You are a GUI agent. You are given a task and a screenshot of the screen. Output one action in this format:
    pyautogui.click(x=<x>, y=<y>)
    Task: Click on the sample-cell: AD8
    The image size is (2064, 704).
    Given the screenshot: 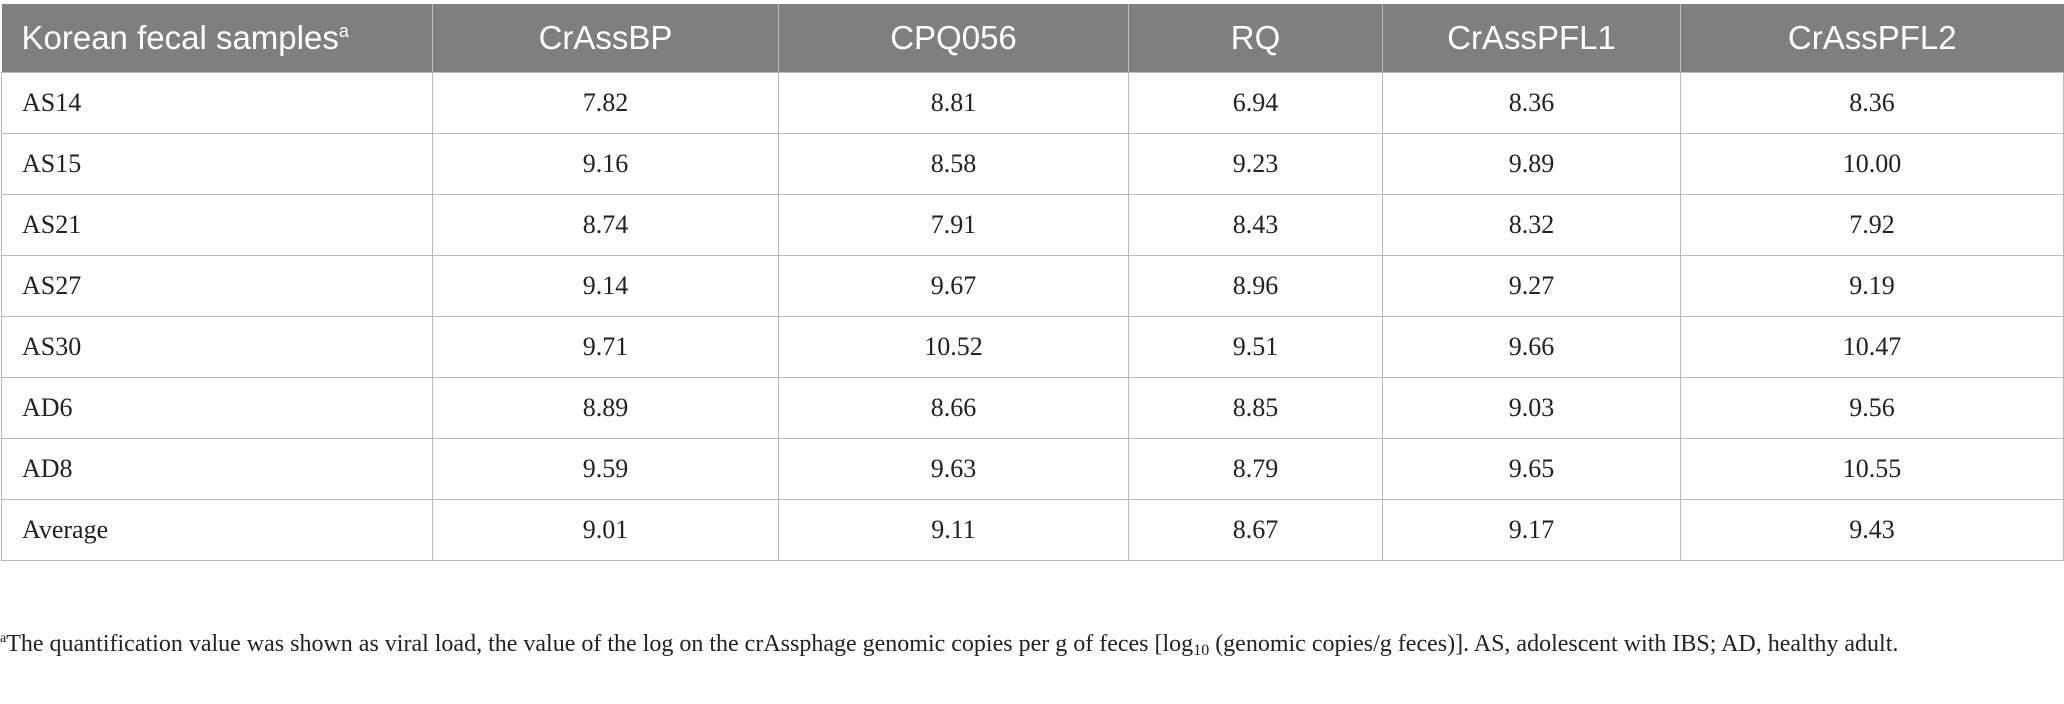 What is the action you would take?
    pyautogui.click(x=217, y=469)
    